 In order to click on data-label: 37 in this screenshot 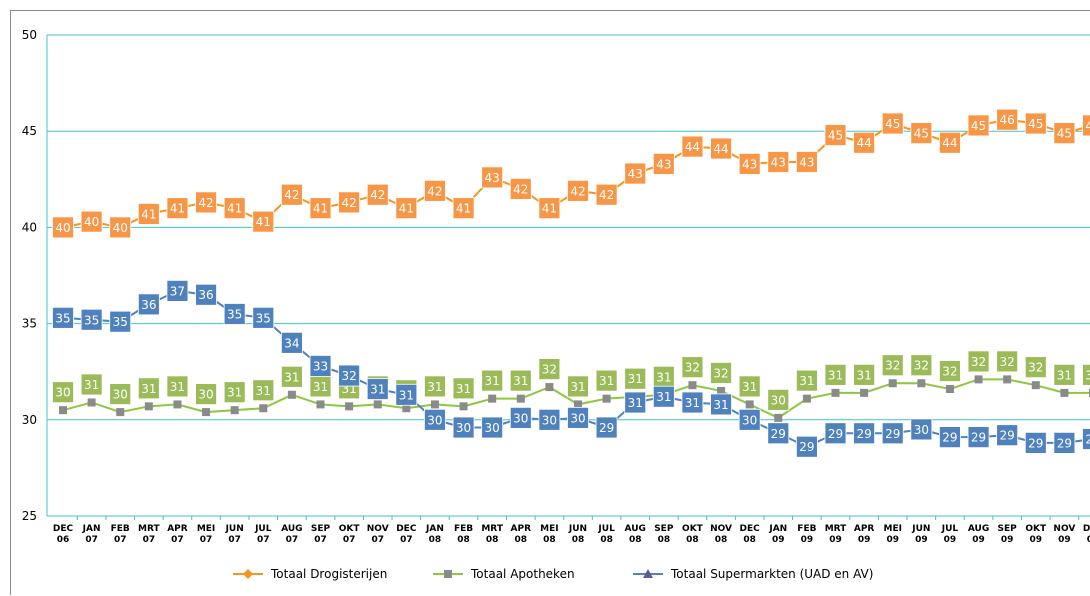, I will do `click(177, 291)`.